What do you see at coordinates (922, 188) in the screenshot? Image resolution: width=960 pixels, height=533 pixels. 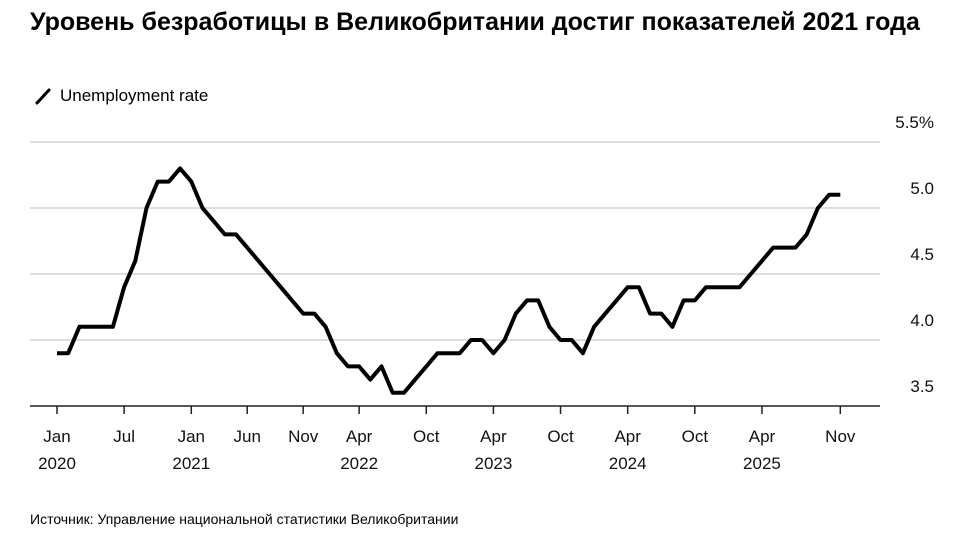 I see `y-tick-label: 5.0` at bounding box center [922, 188].